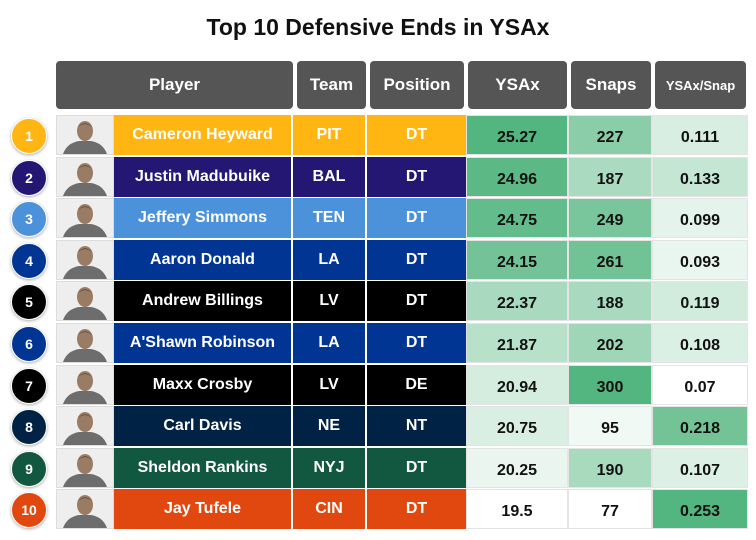  What do you see at coordinates (610, 176) in the screenshot?
I see `snaps-value: 187` at bounding box center [610, 176].